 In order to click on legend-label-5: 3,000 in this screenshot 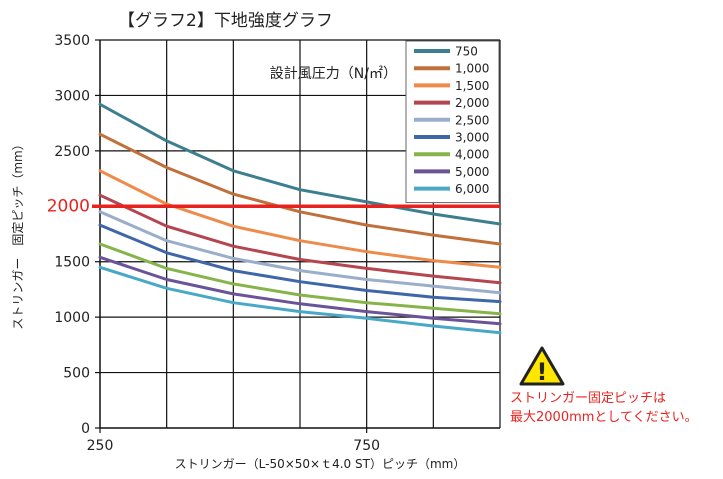, I will do `click(472, 138)`.